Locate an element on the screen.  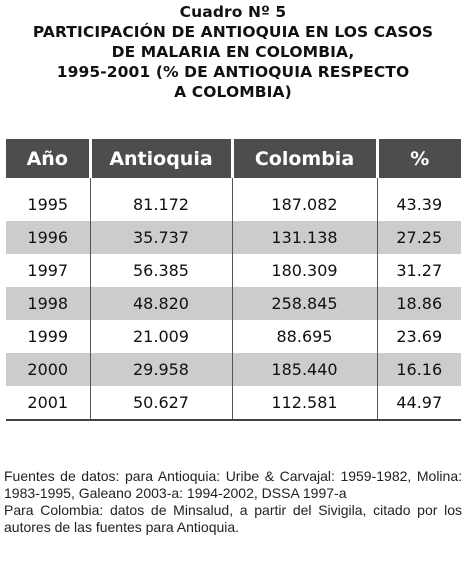
cell-colombia: 88.695 is located at coordinates (304, 336).